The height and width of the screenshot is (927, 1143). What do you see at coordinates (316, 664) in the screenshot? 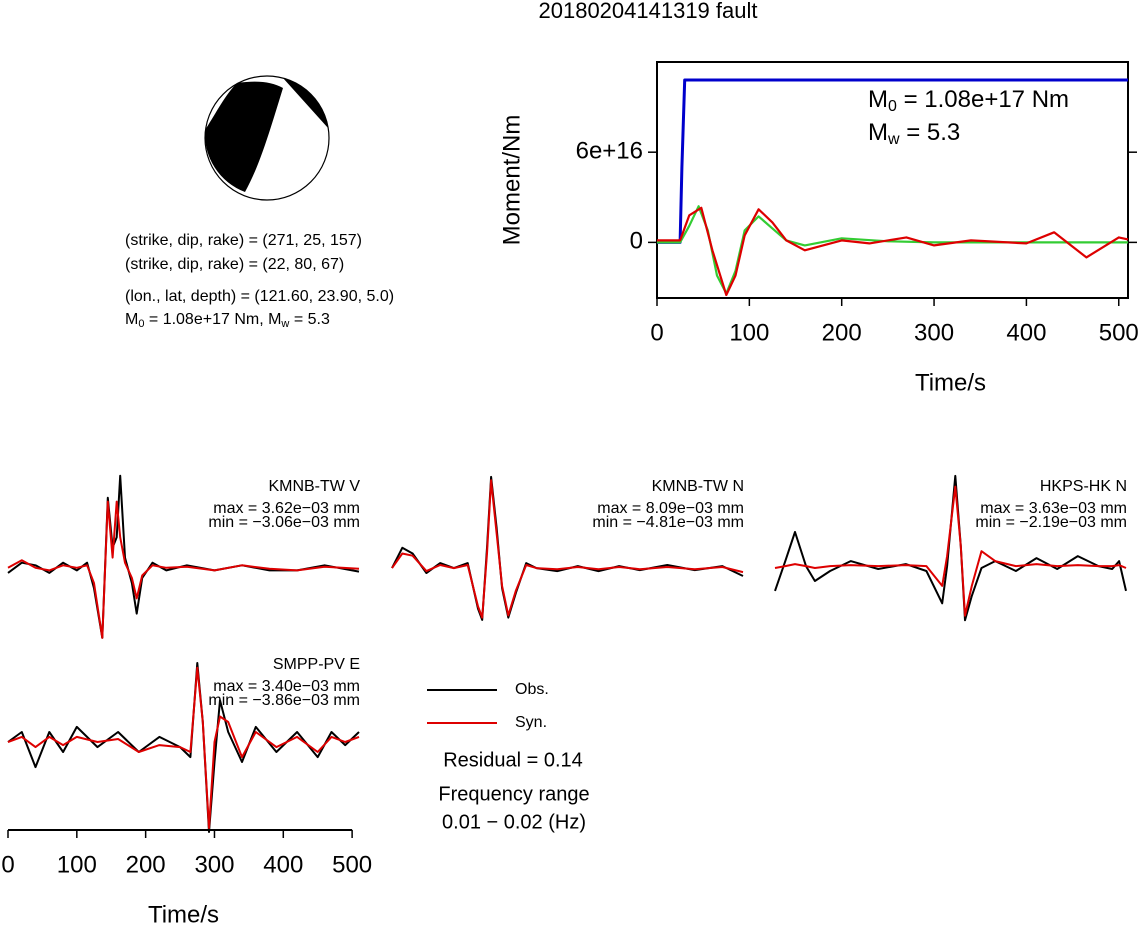
I see `station-name: SMPP-PV E` at bounding box center [316, 664].